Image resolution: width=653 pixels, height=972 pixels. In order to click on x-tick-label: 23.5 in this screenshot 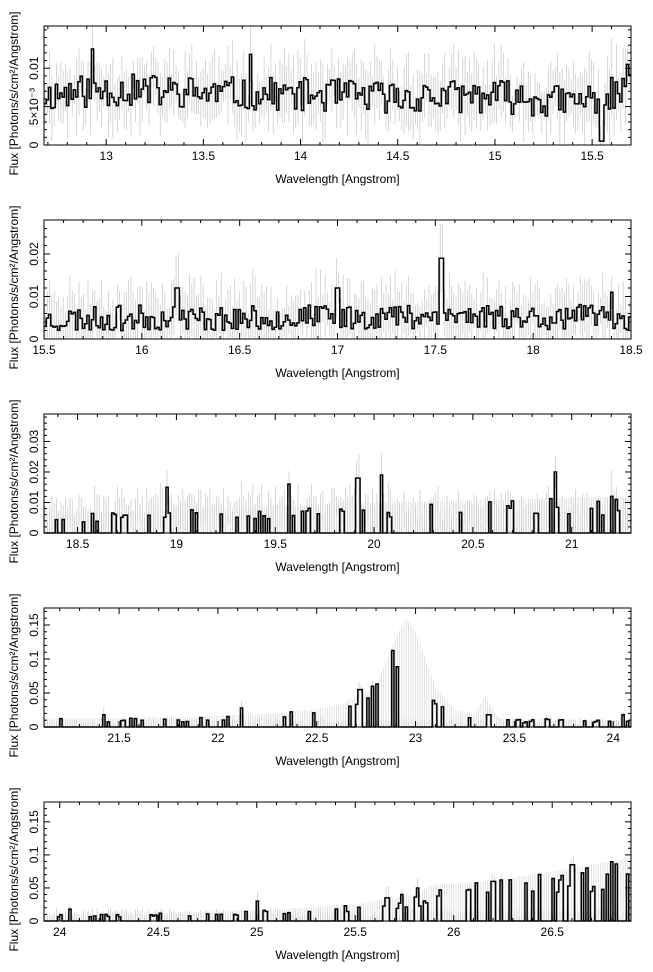, I will do `click(515, 738)`.